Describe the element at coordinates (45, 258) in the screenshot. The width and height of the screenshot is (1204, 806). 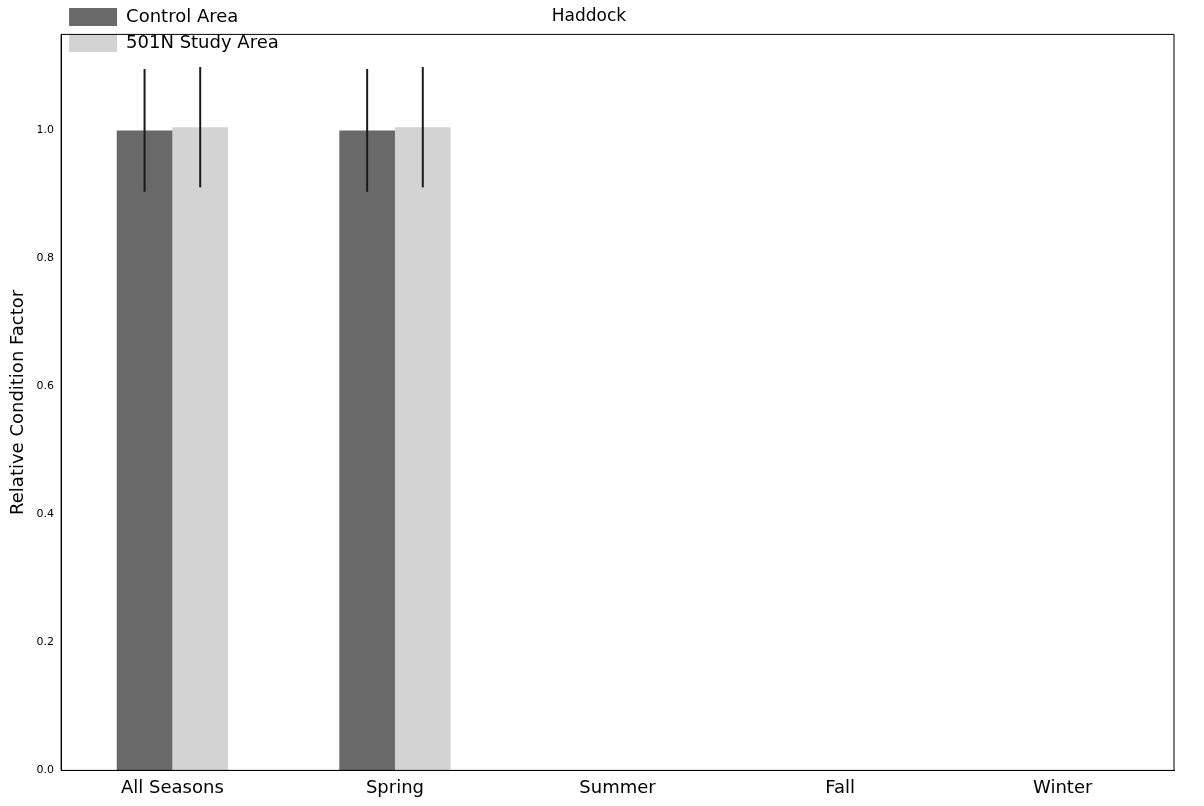
I see `y-tick-label: 0.8` at that location.